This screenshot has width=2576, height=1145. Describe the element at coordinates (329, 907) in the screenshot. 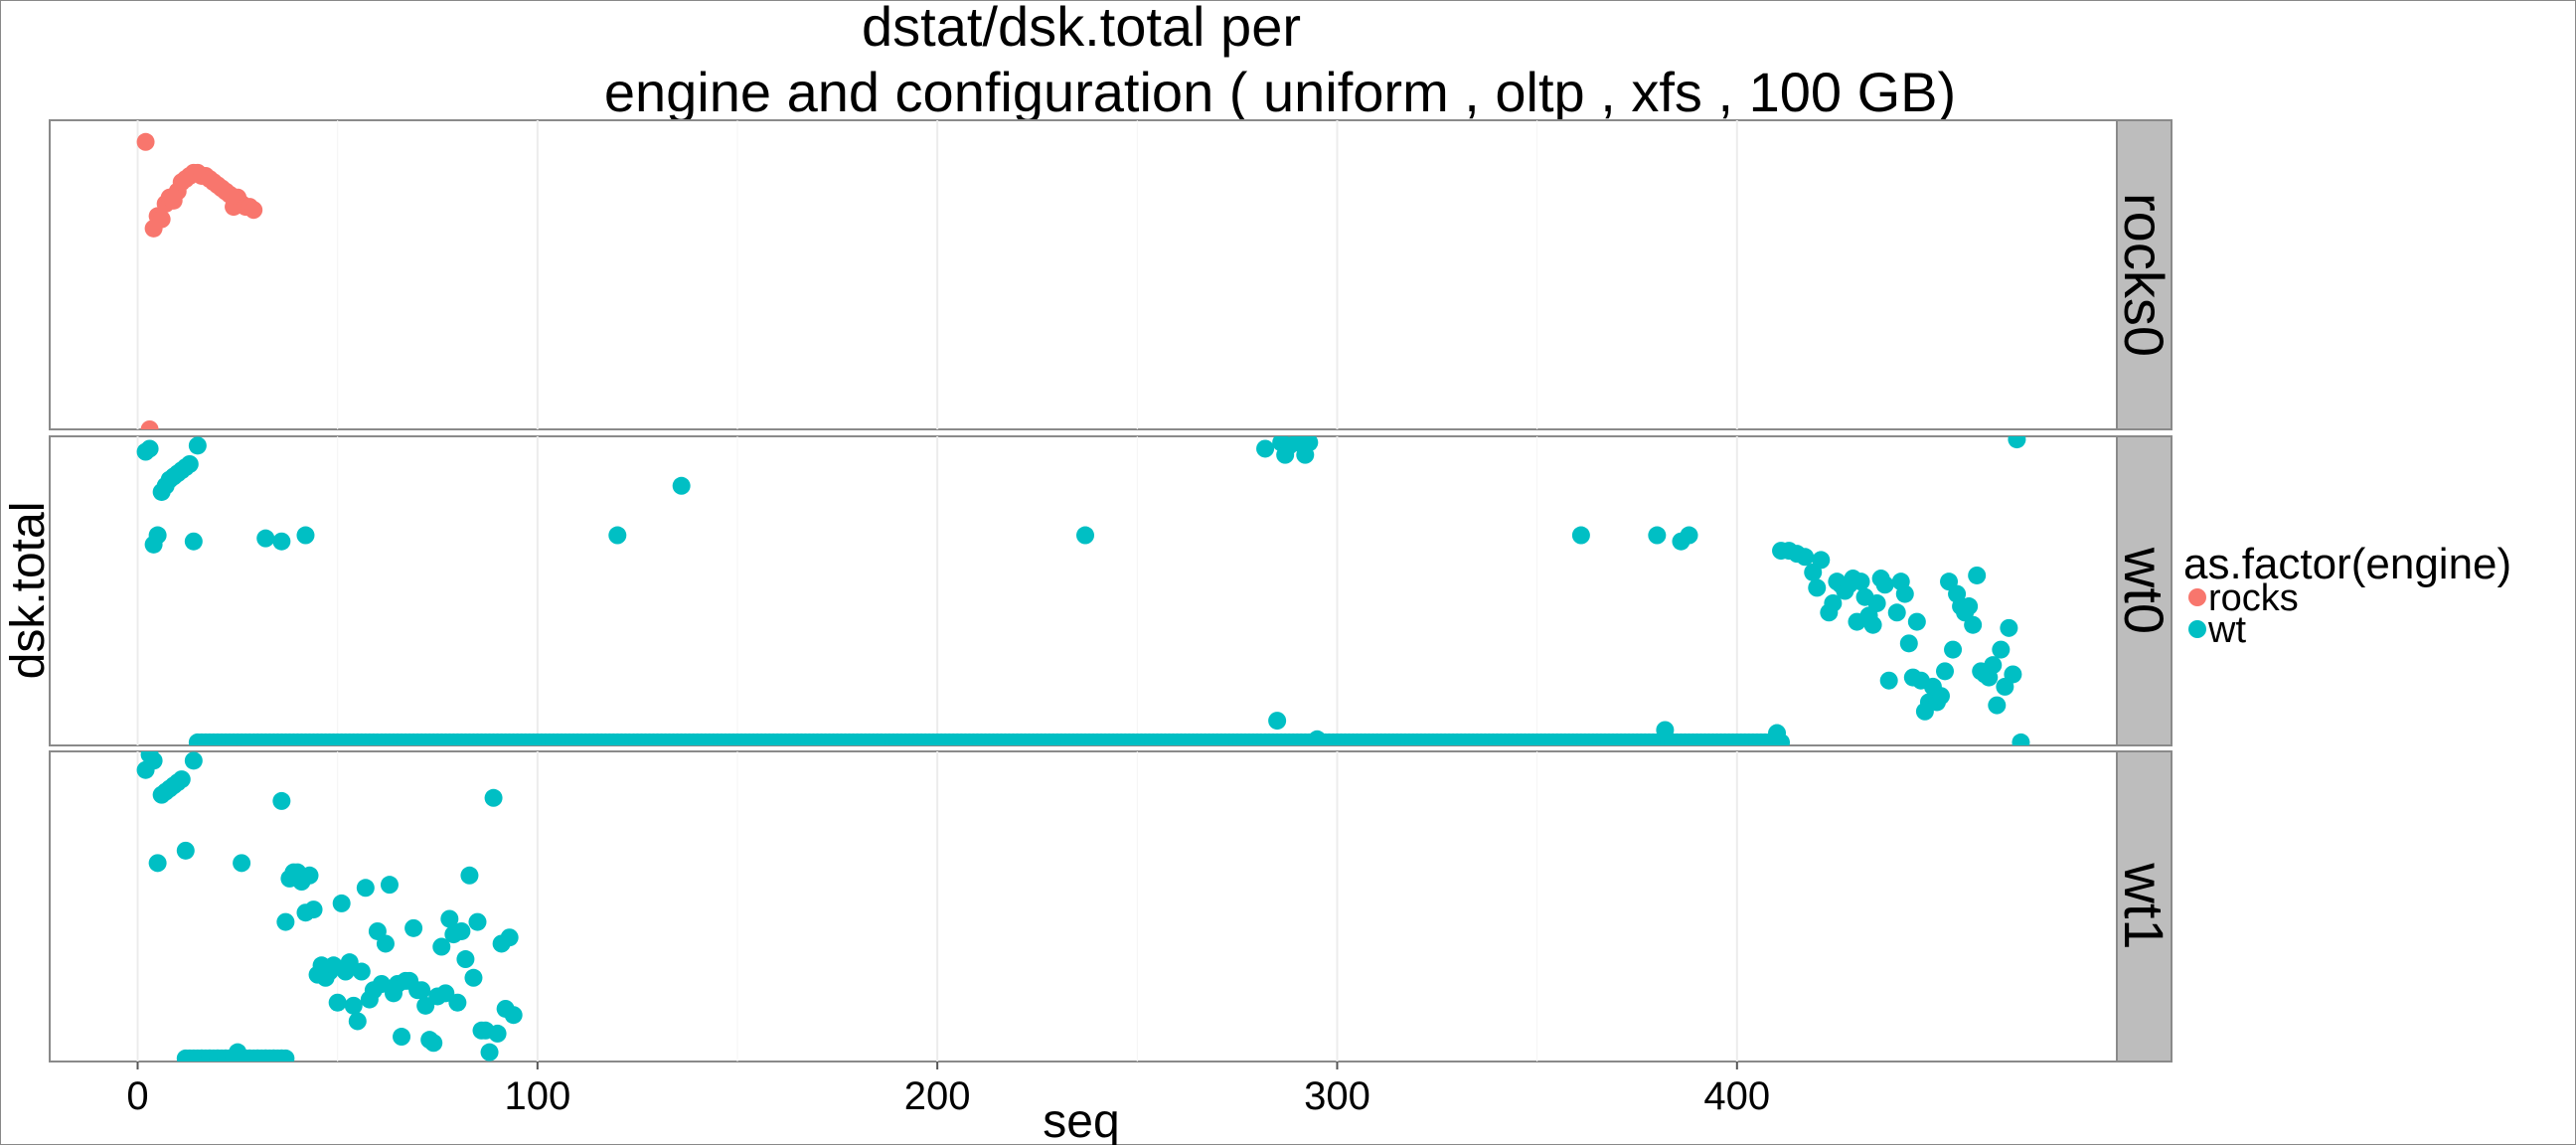

I see `points-wt1` at that location.